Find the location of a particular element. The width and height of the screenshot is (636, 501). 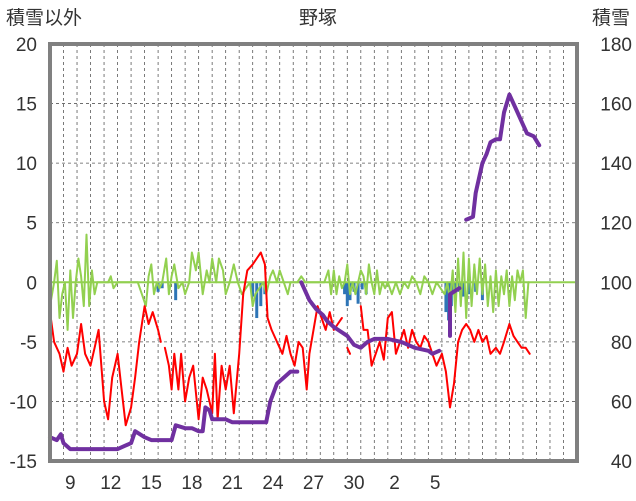

right-tick-label: 100 is located at coordinates (616, 283).